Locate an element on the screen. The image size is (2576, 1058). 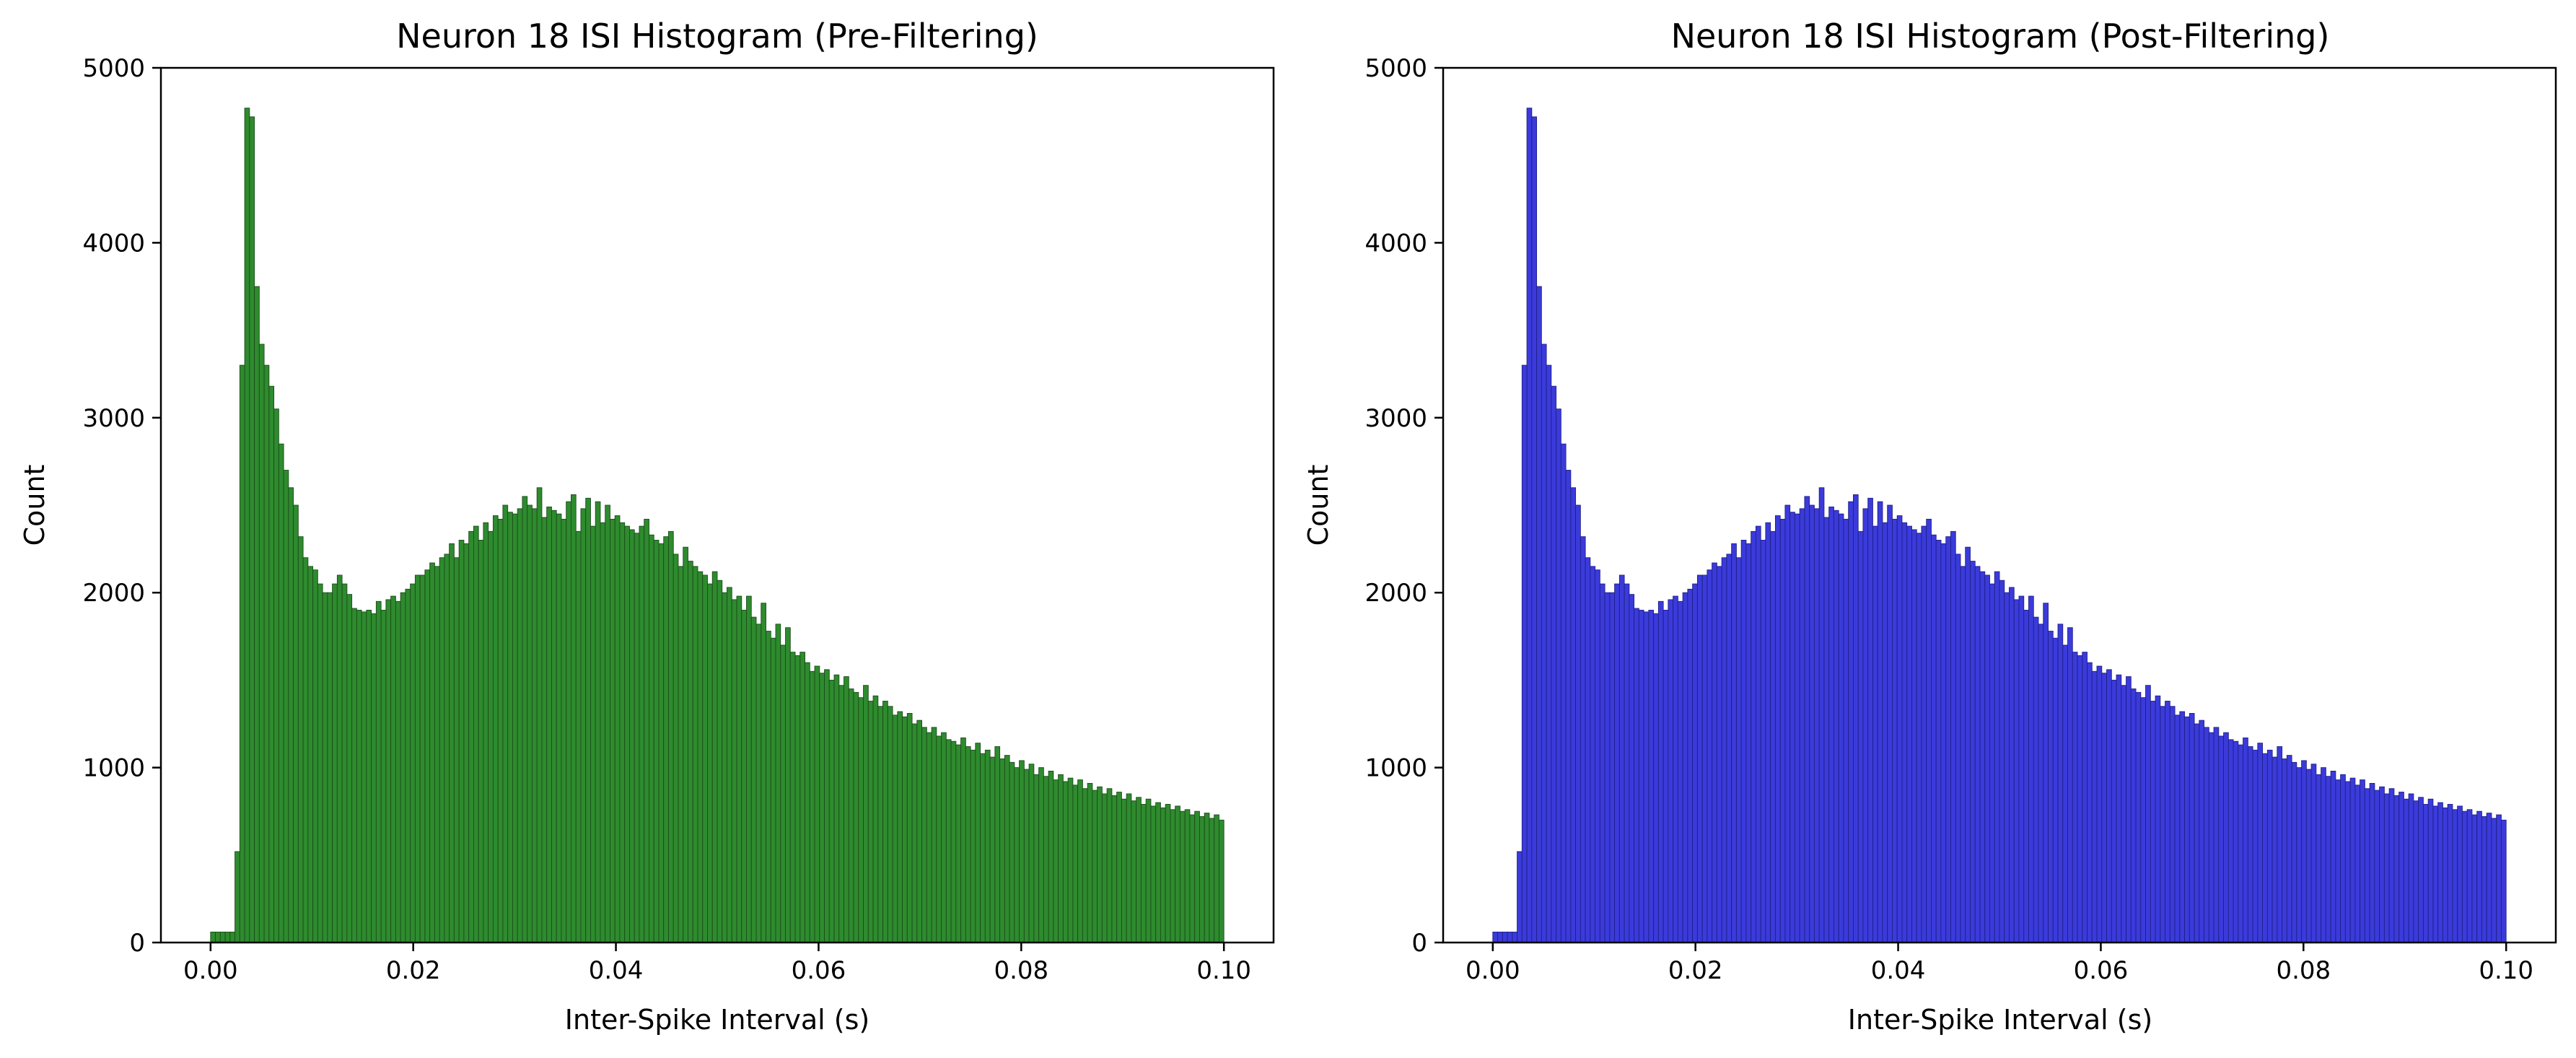
y-tick-label: 5000 is located at coordinates (1395, 68).